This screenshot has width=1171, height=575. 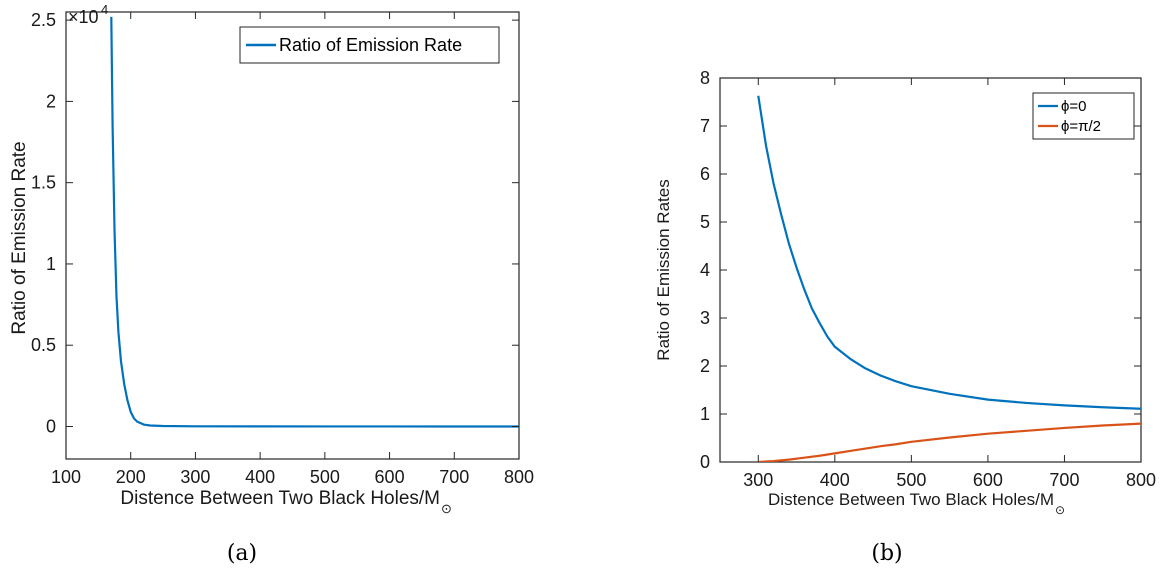 I want to click on legend-label-b-0: ϕ=0, so click(x=1074, y=106).